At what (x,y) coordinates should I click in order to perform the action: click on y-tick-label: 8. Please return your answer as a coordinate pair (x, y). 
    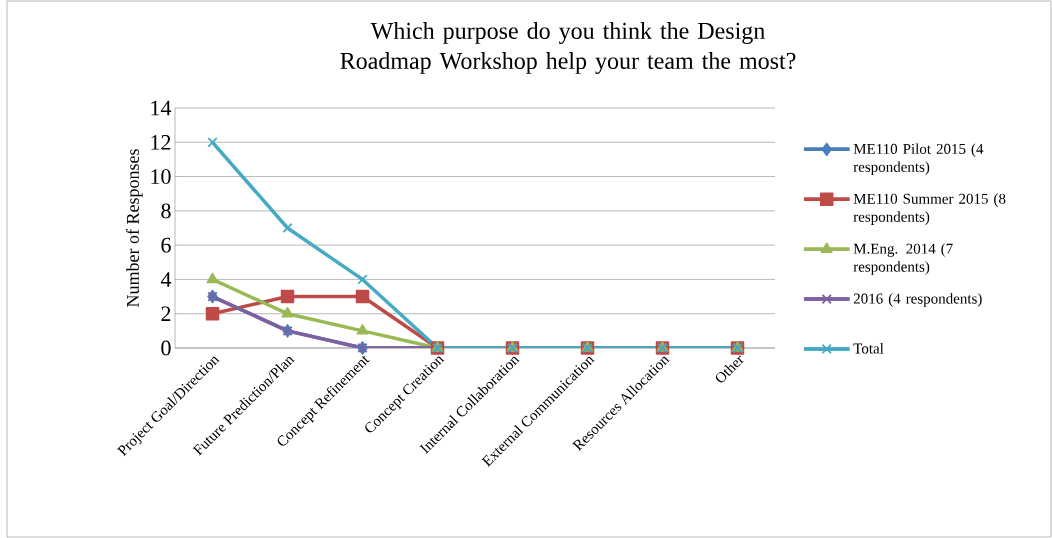
    Looking at the image, I should click on (166, 211).